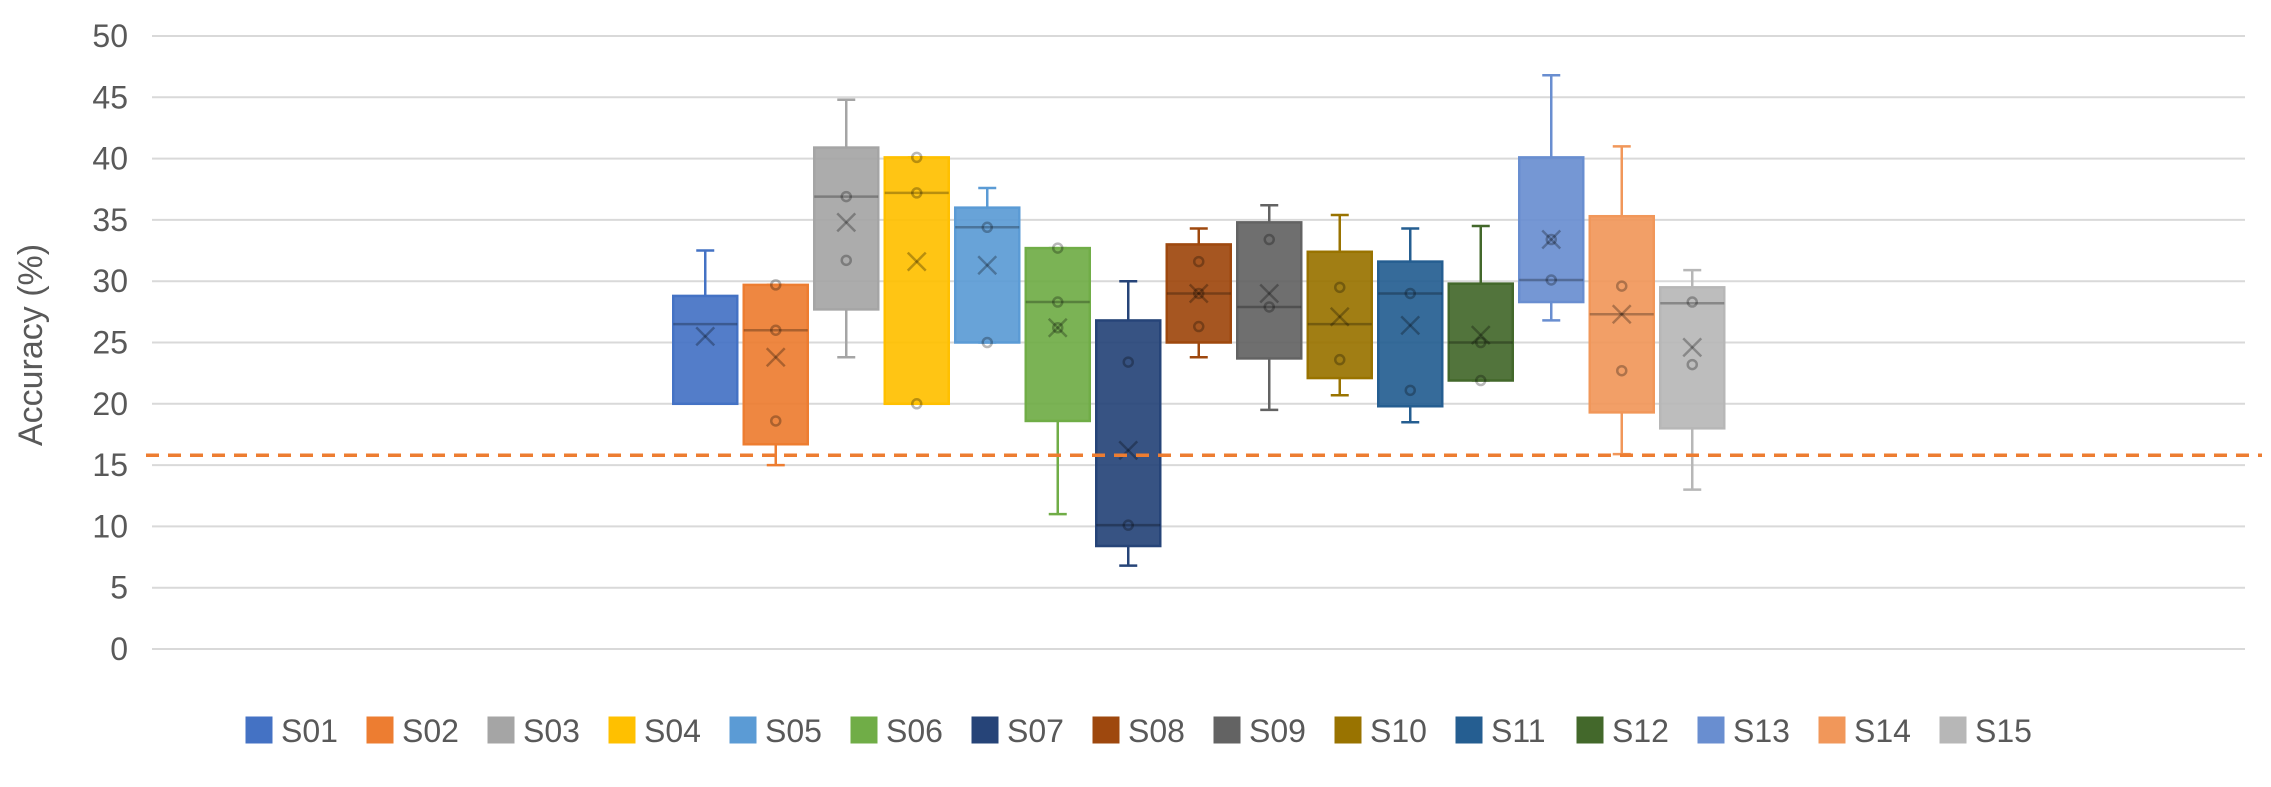  I want to click on legend-label: S14, so click(1882, 731).